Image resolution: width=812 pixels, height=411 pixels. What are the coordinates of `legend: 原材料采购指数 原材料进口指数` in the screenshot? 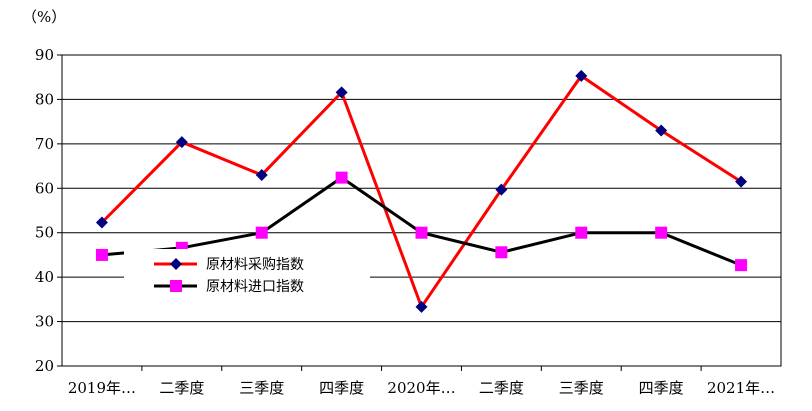 It's located at (247, 274).